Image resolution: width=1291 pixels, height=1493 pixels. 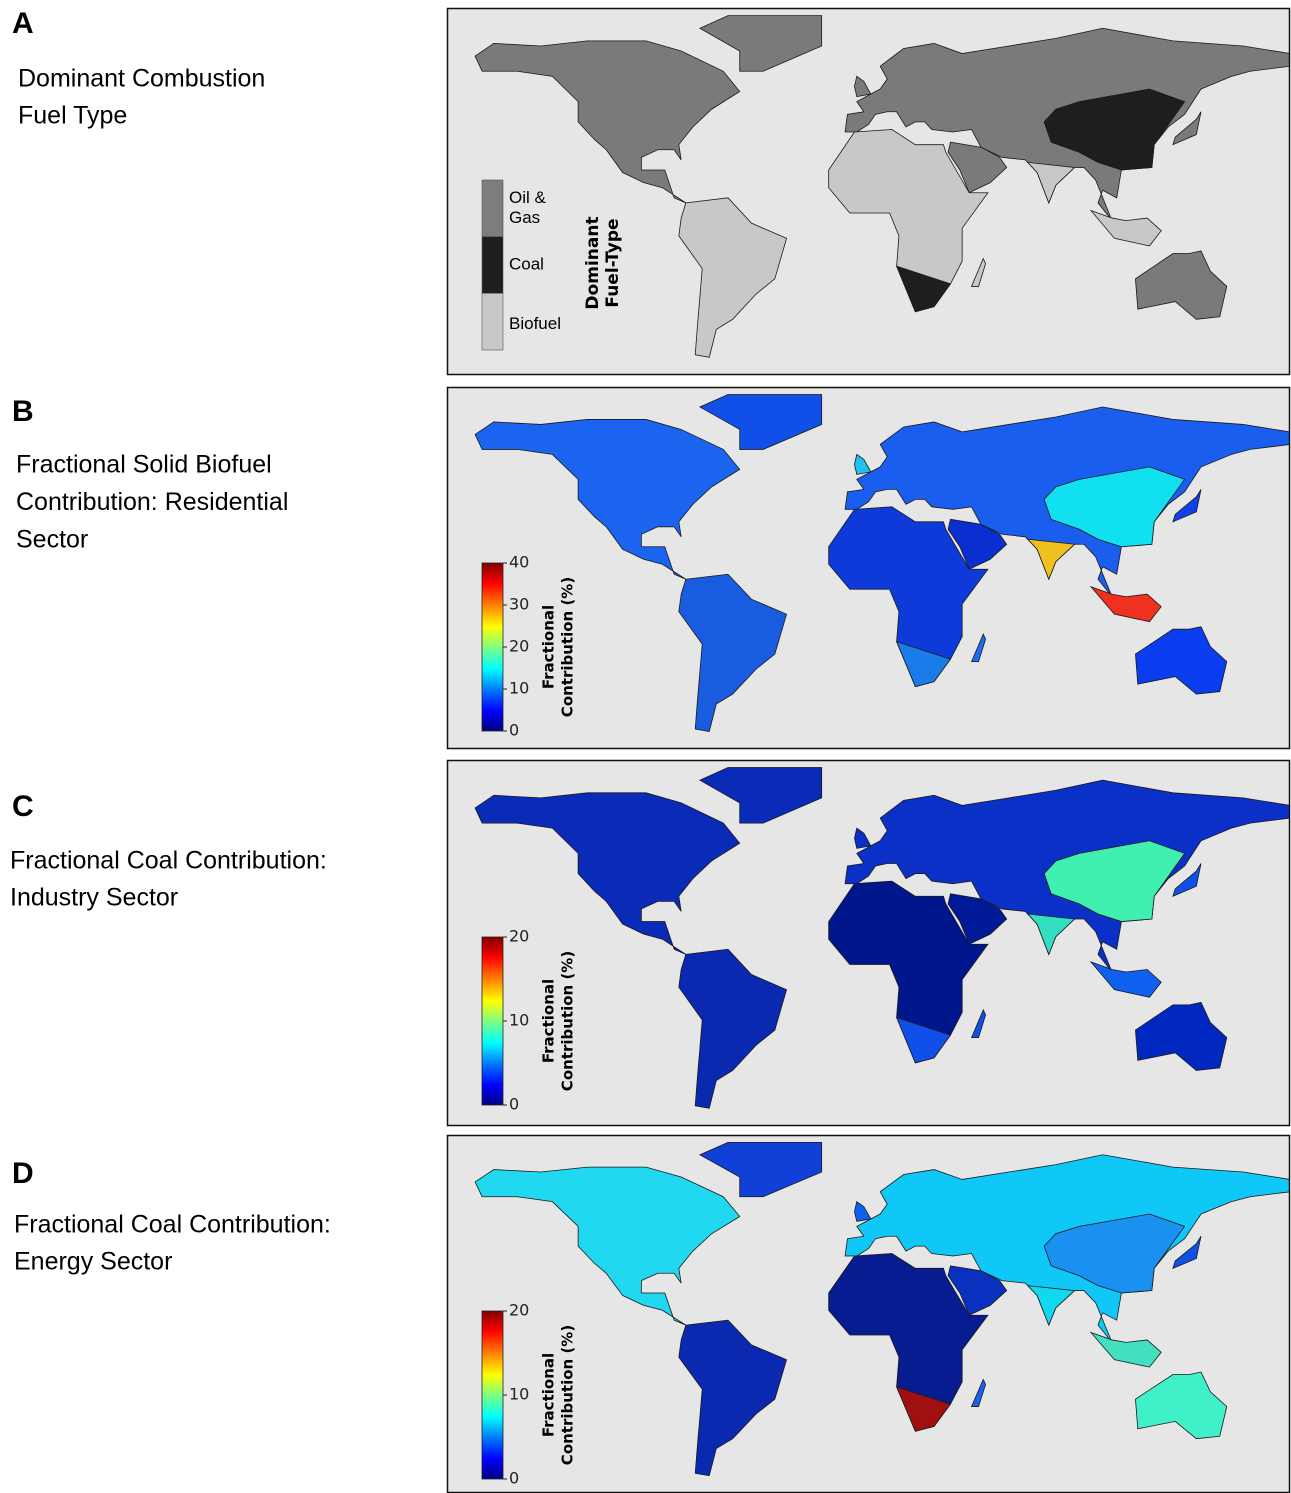 What do you see at coordinates (141, 79) in the screenshot?
I see `panel-title: Dominant Combustion` at bounding box center [141, 79].